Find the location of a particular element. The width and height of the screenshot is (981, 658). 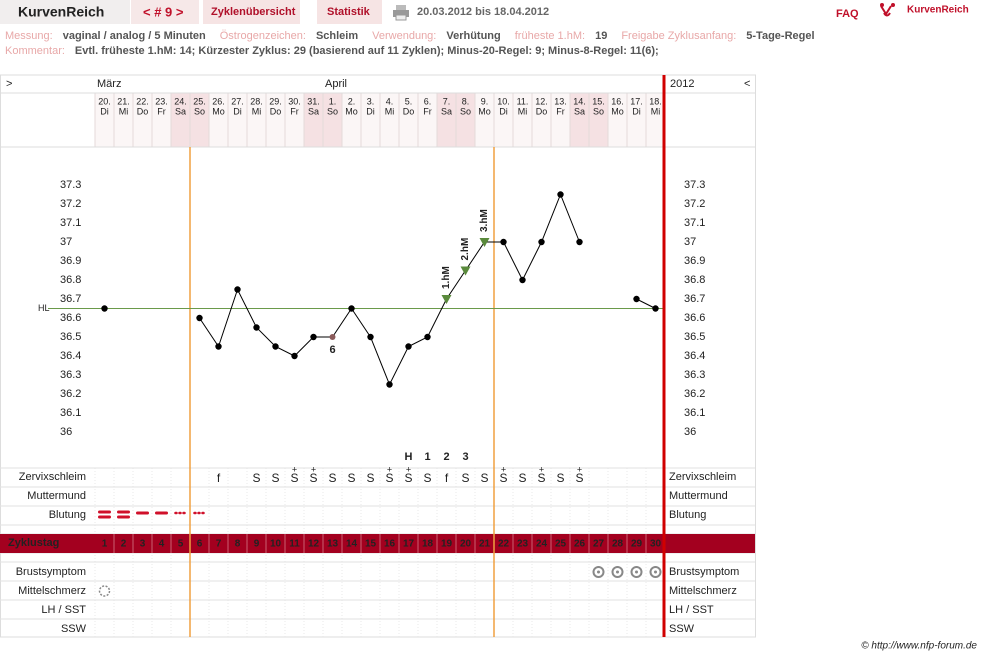

weekday-label: So is located at coordinates (465, 111).